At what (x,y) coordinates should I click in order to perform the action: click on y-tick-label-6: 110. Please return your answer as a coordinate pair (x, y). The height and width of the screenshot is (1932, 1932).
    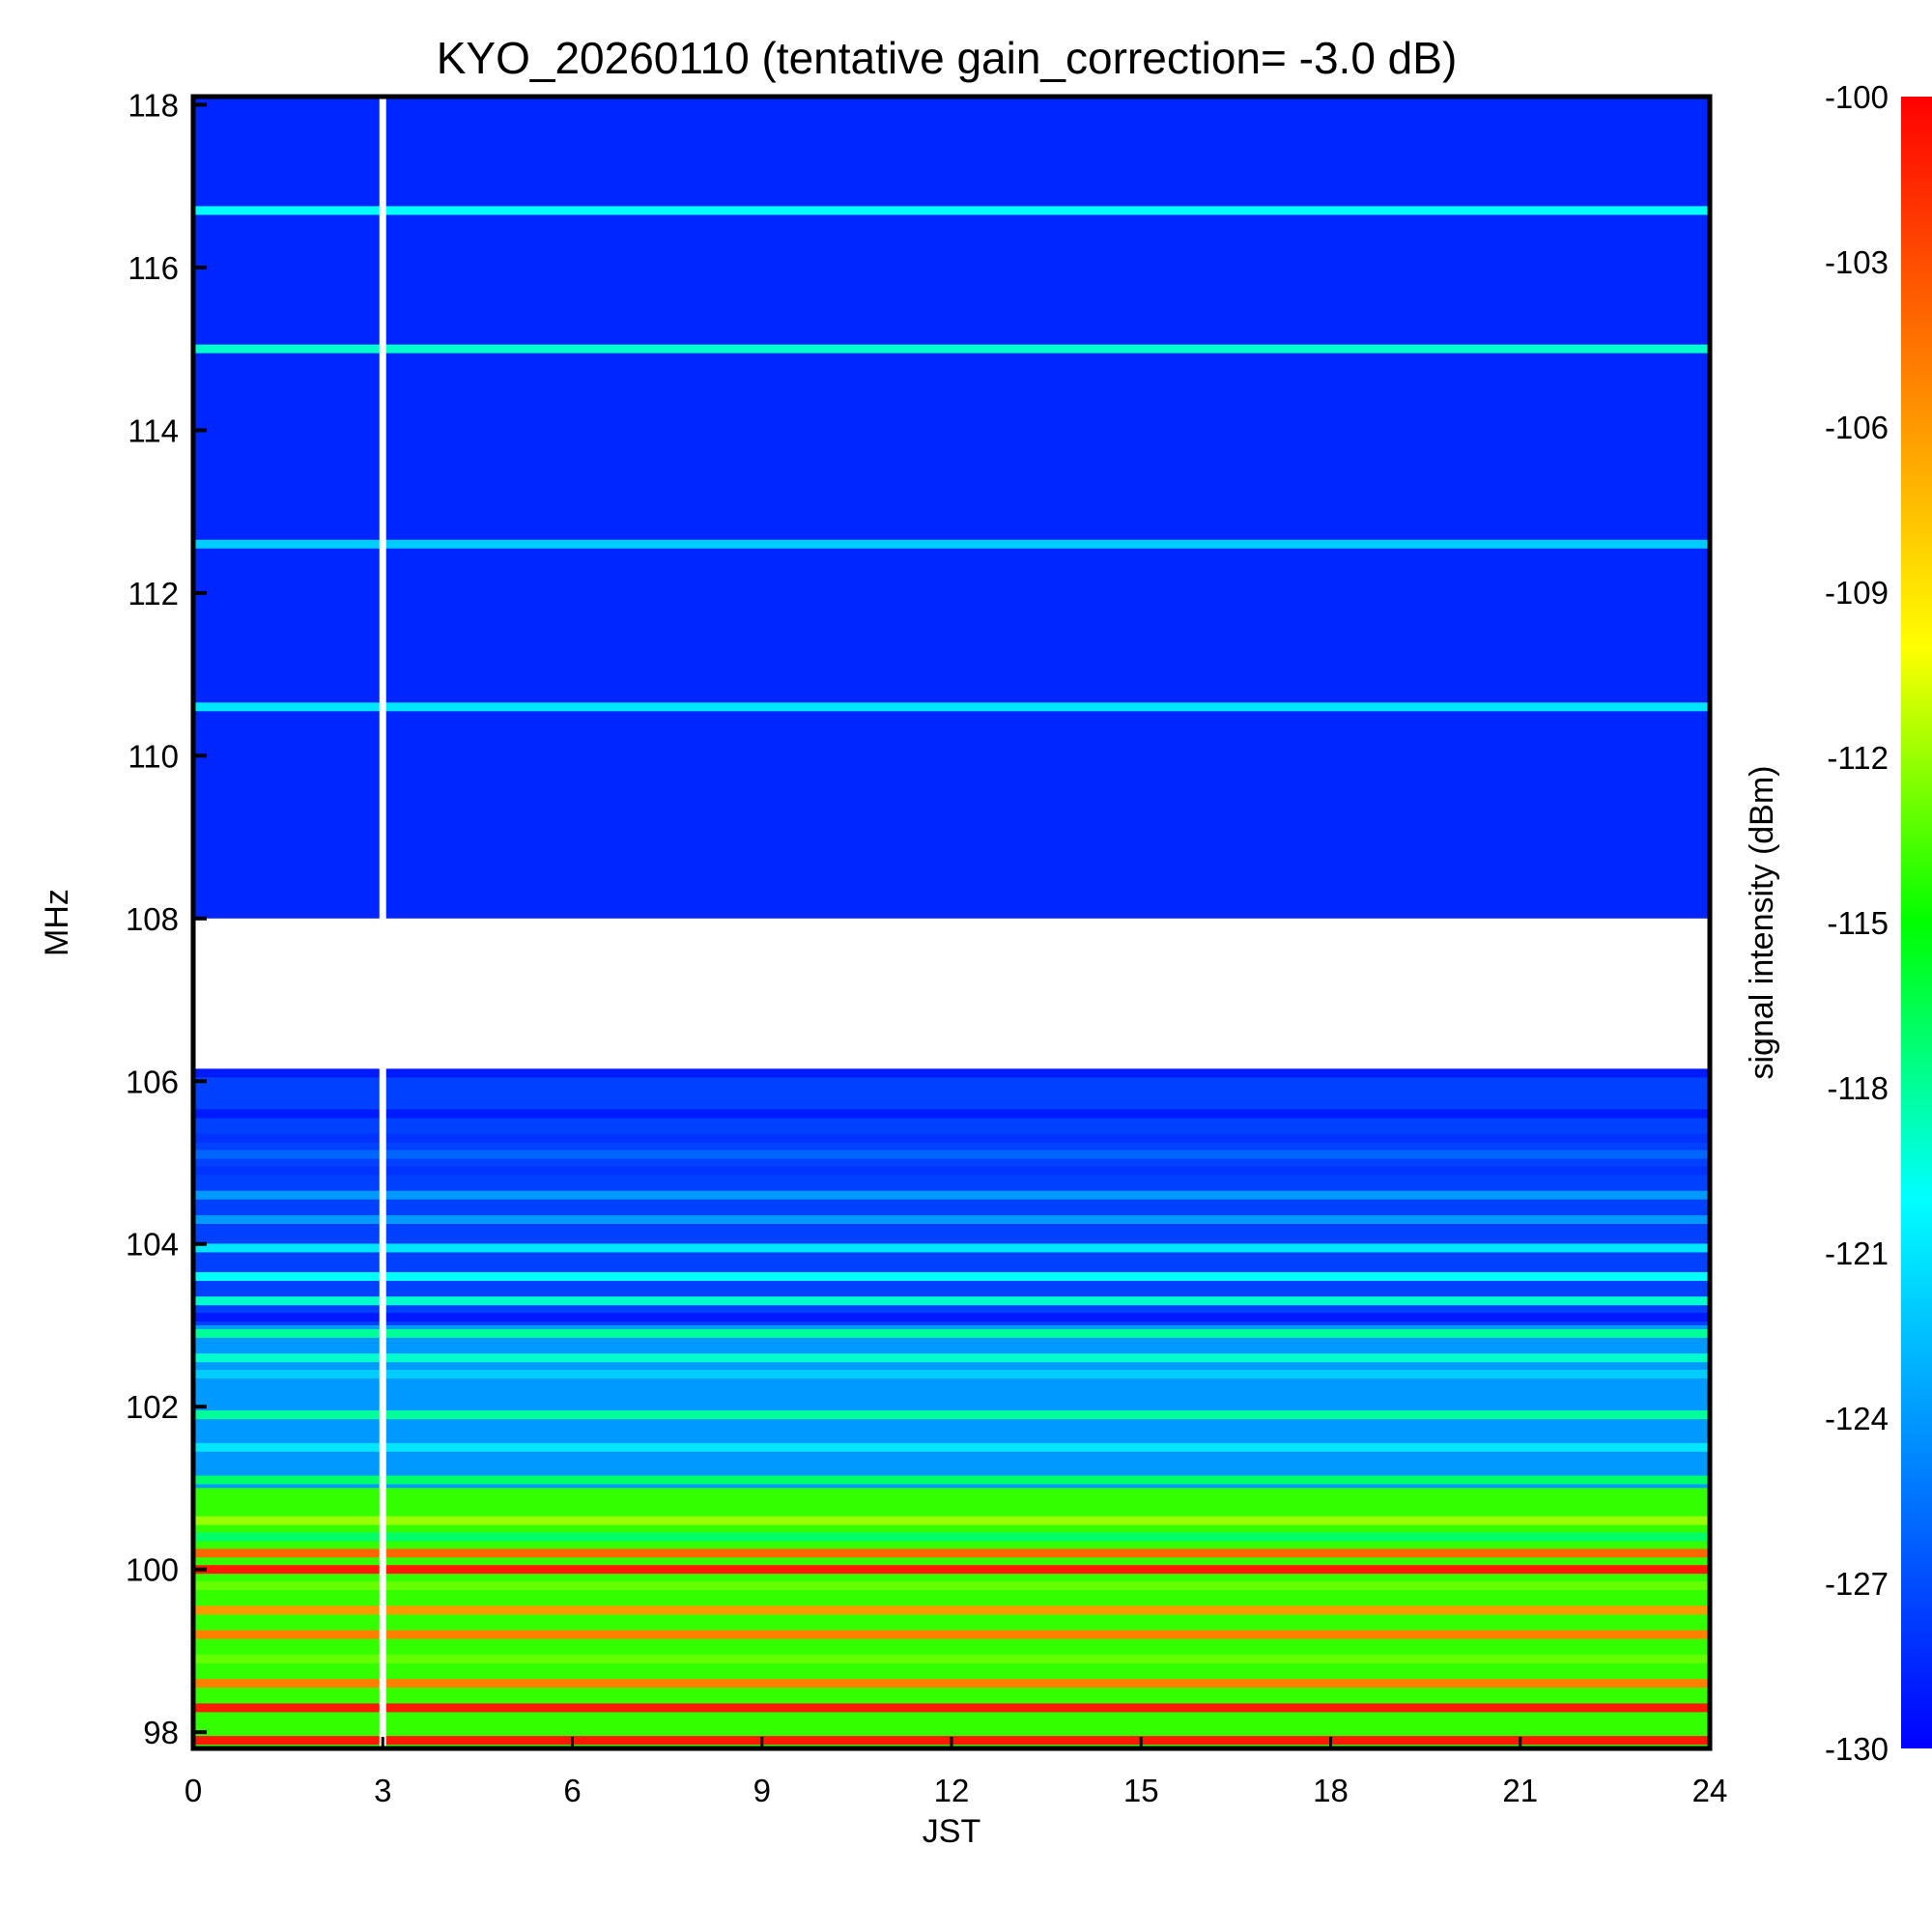
    Looking at the image, I should click on (153, 756).